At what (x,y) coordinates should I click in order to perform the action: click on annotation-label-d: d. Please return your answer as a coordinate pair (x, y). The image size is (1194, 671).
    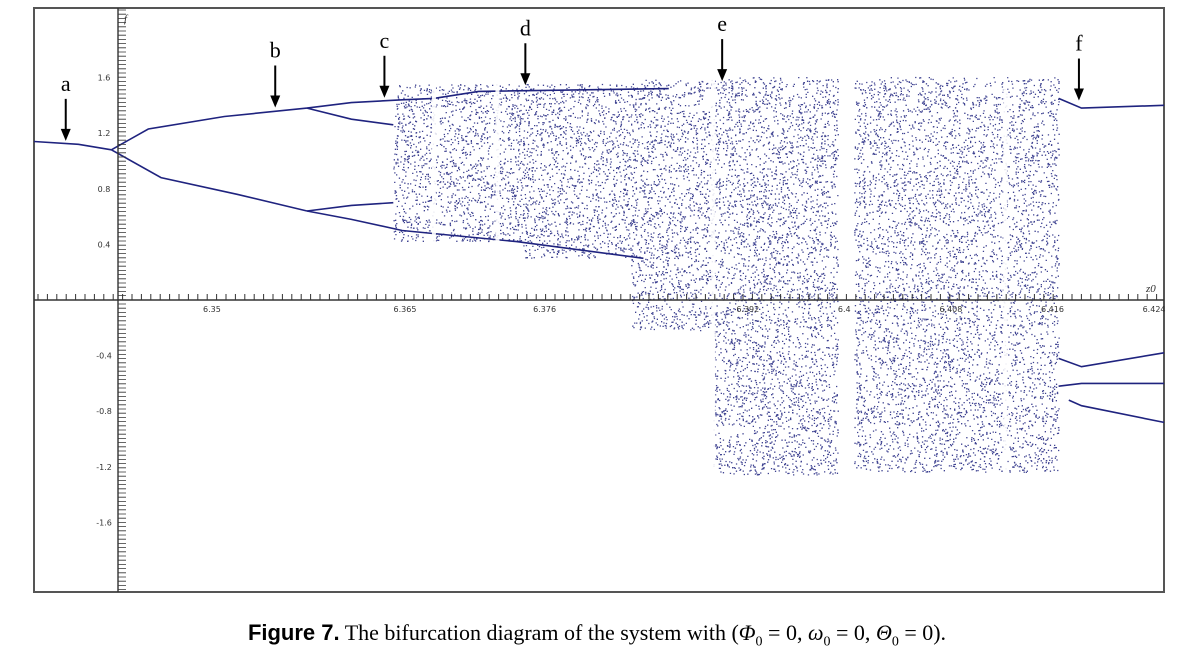
    Looking at the image, I should click on (525, 27).